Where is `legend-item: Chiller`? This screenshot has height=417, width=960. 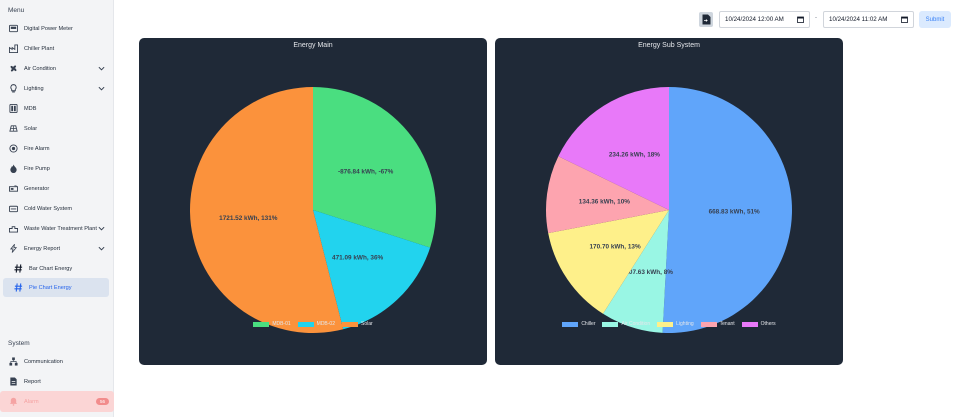
legend-item: Chiller is located at coordinates (578, 324).